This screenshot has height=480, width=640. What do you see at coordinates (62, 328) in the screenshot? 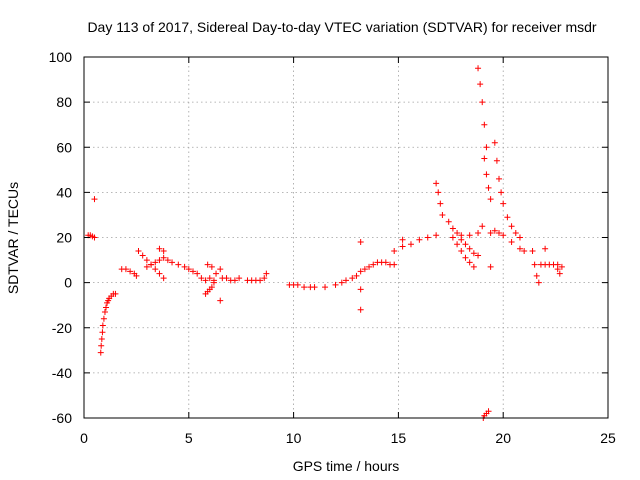
I see `y-tick-label: -20` at bounding box center [62, 328].